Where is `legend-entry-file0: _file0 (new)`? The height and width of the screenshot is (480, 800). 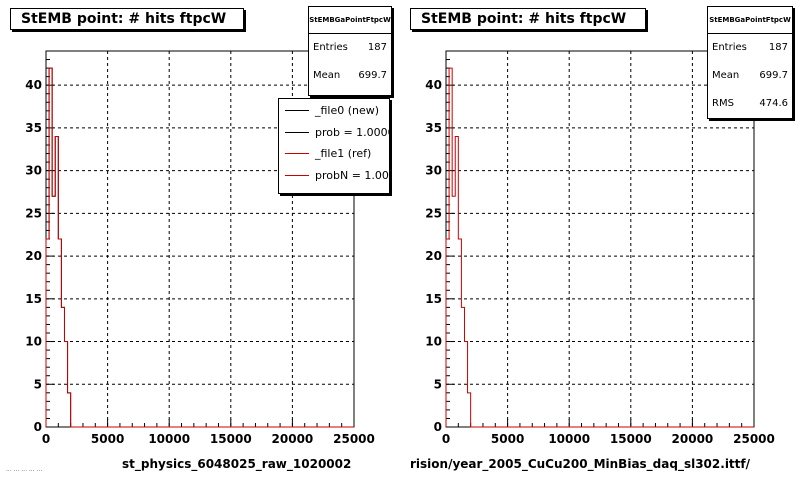
legend-entry-file0: _file0 (new) is located at coordinates (334, 111).